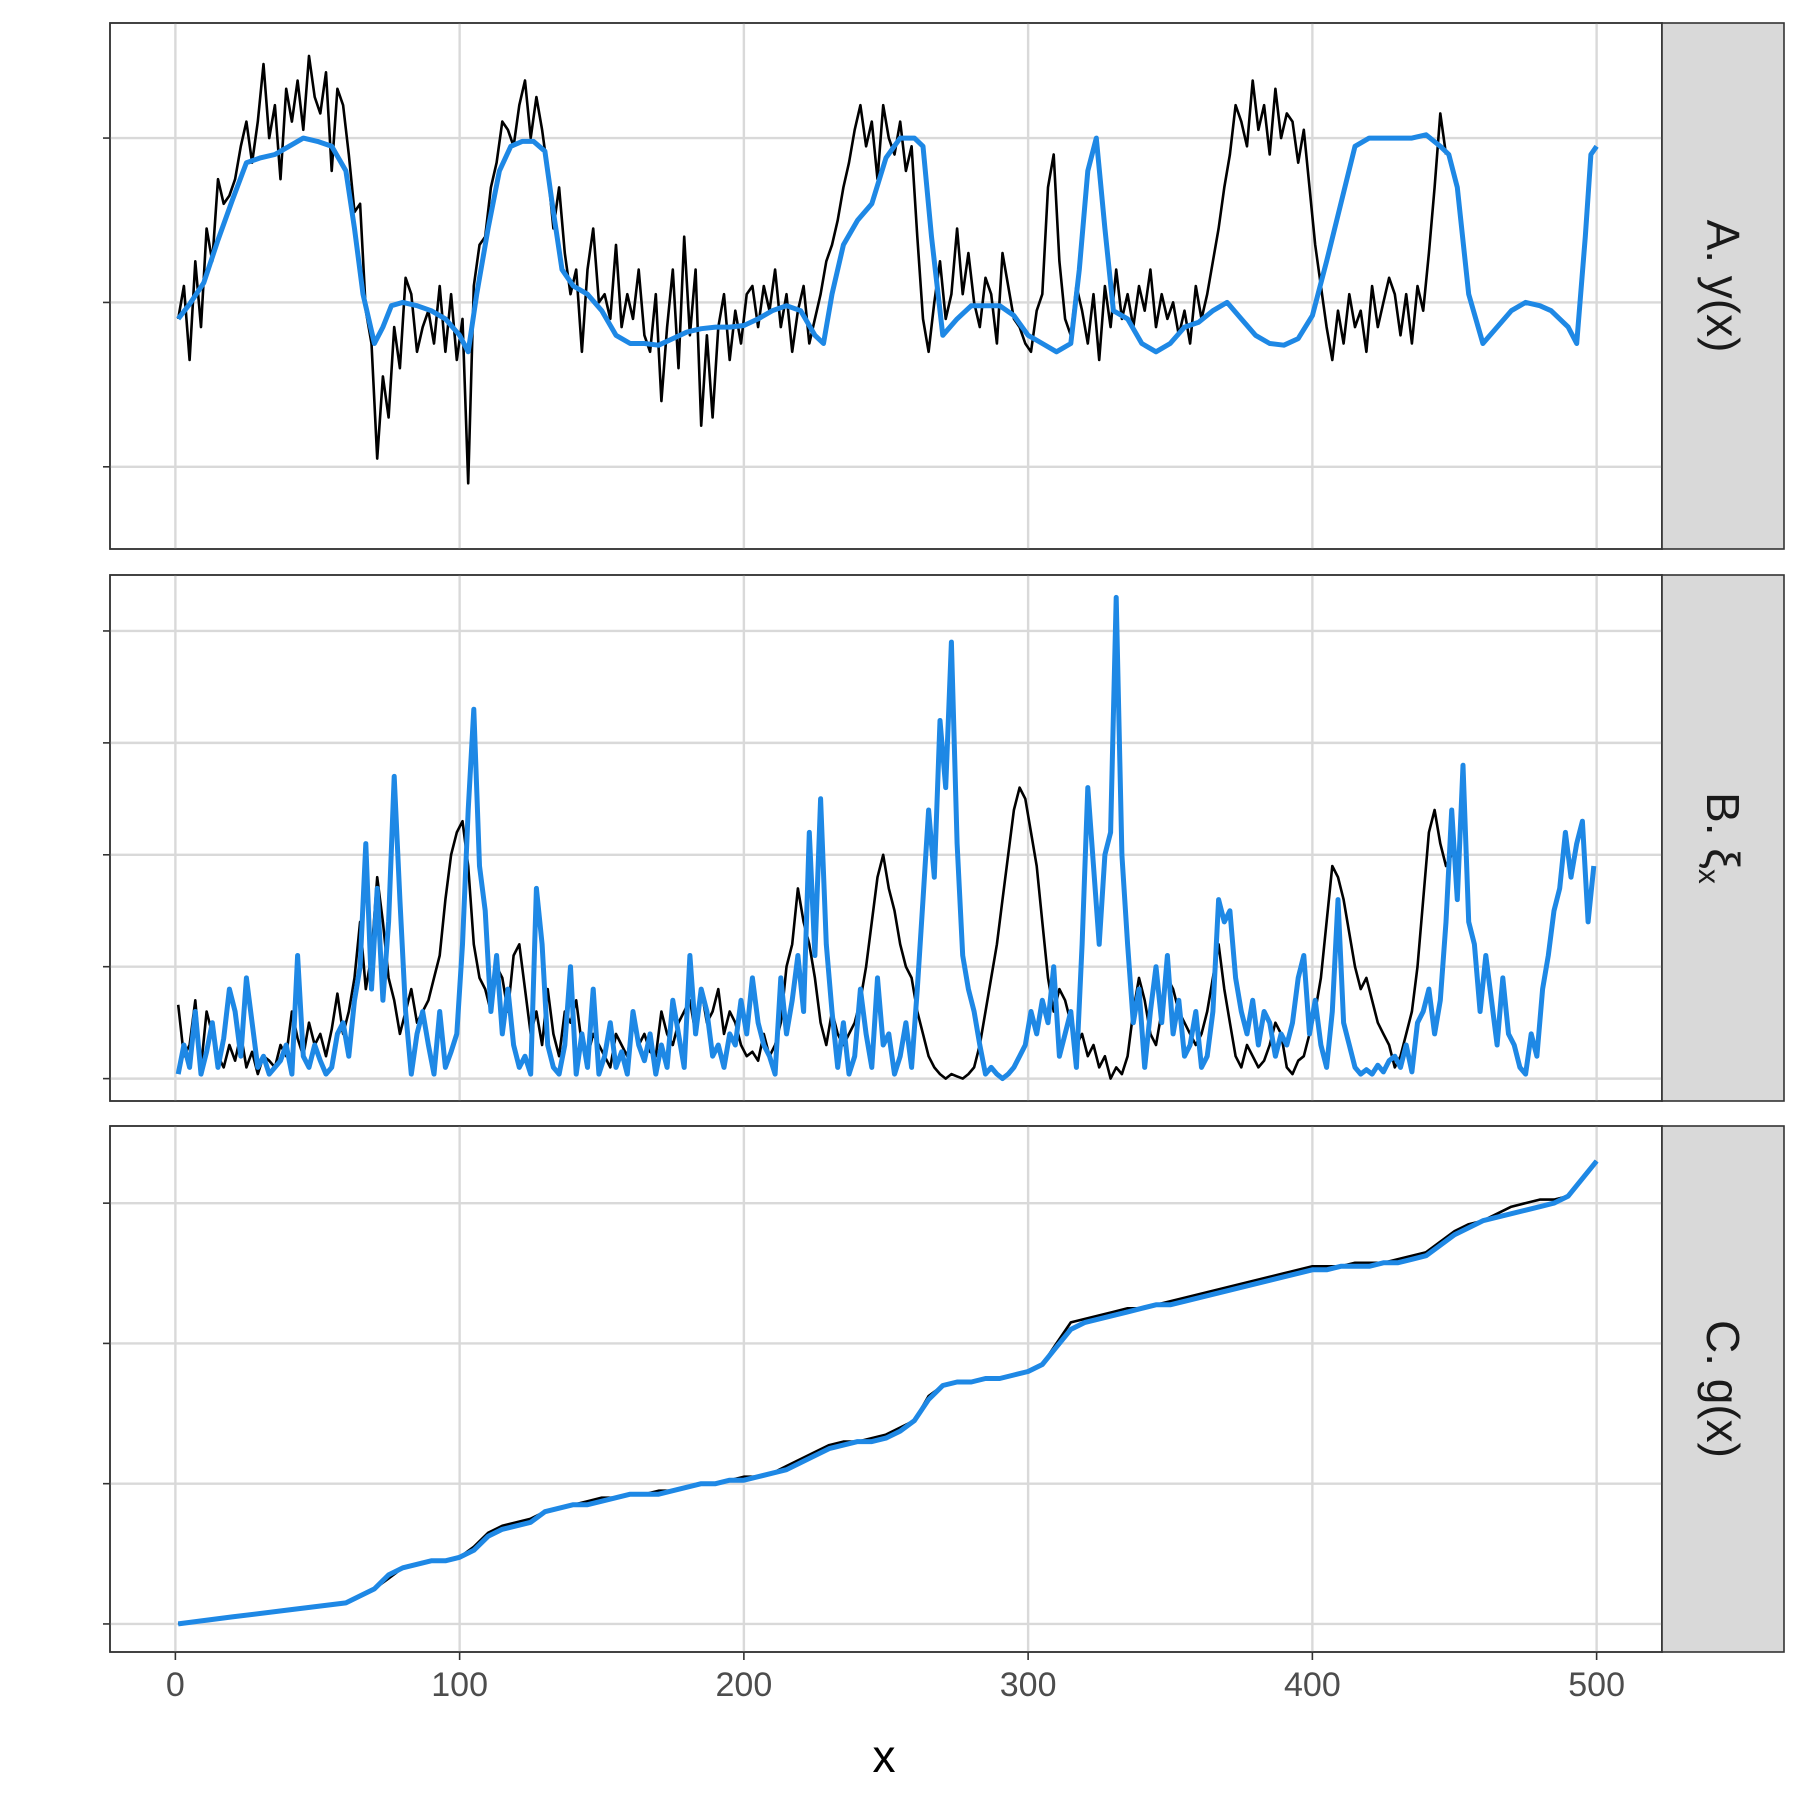 This screenshot has height=1800, width=1800. Describe the element at coordinates (1709, 876) in the screenshot. I see `strip-label-subscript: x` at that location.